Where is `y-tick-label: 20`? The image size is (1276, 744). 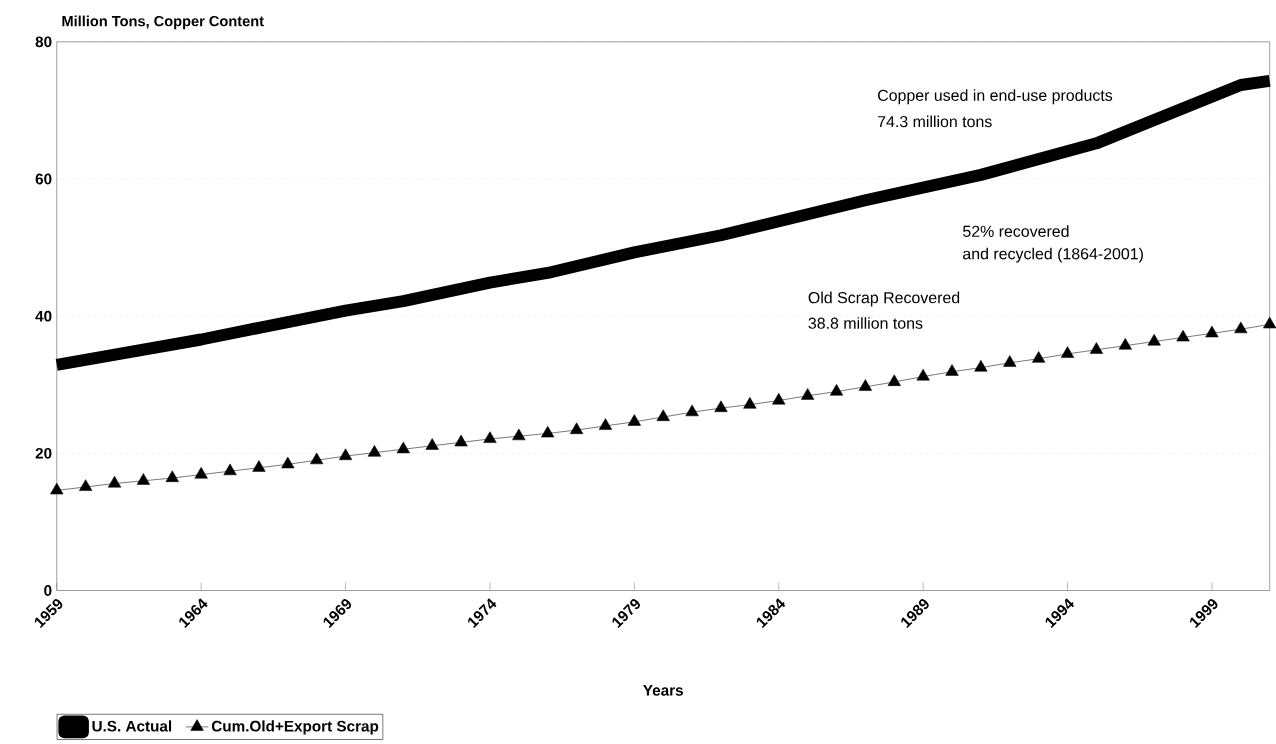
y-tick-label: 20 is located at coordinates (43, 453).